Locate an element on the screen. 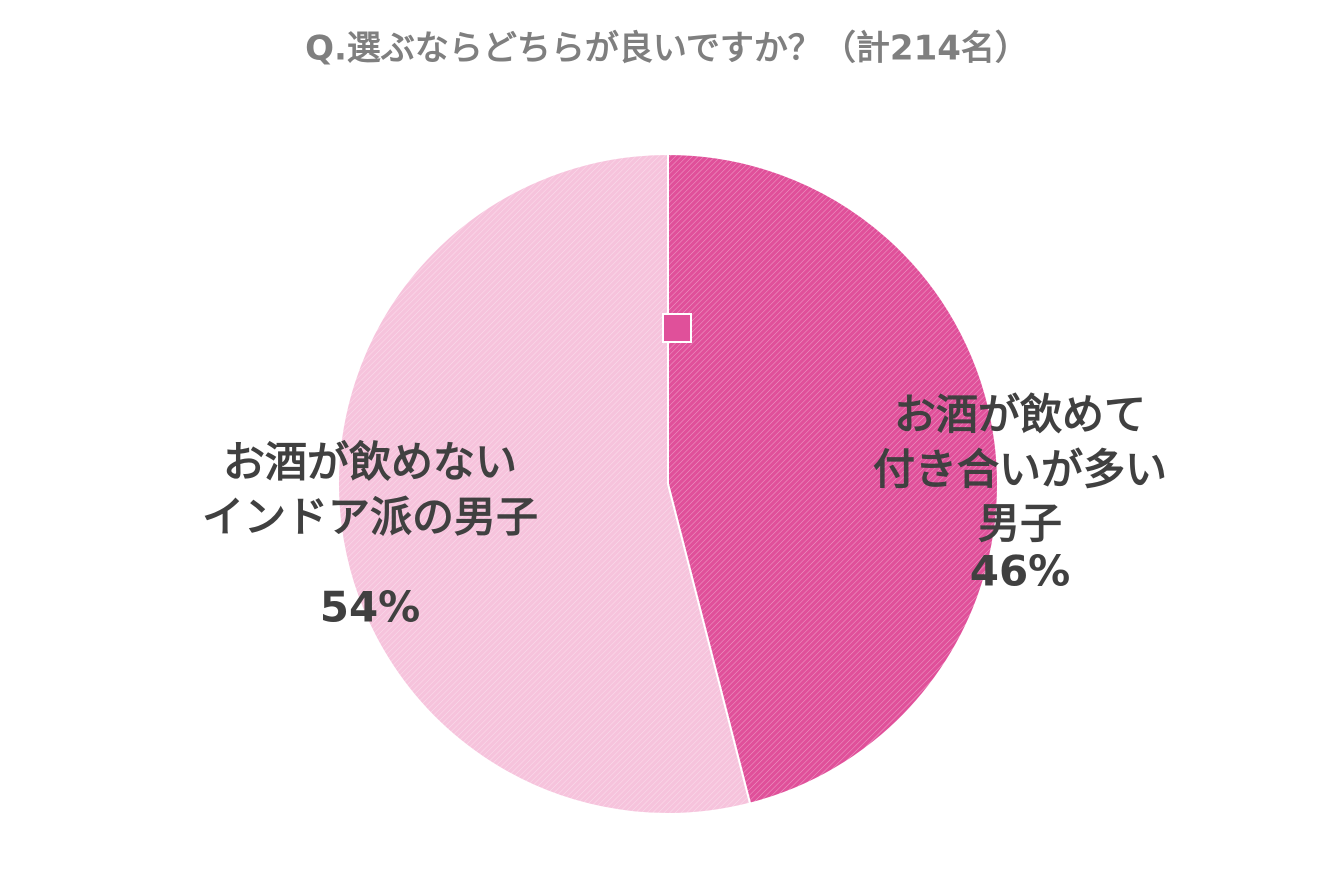 The image size is (1334, 889). slice-marker is located at coordinates (677, 328).